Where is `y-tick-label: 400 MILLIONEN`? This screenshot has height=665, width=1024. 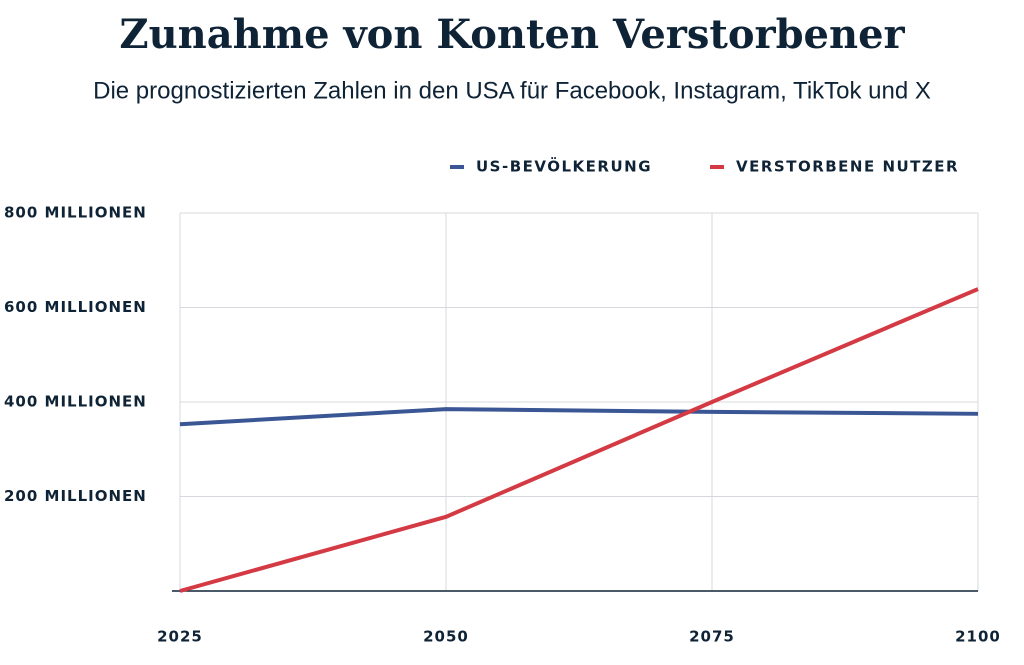
y-tick-label: 400 MILLIONEN is located at coordinates (75, 402).